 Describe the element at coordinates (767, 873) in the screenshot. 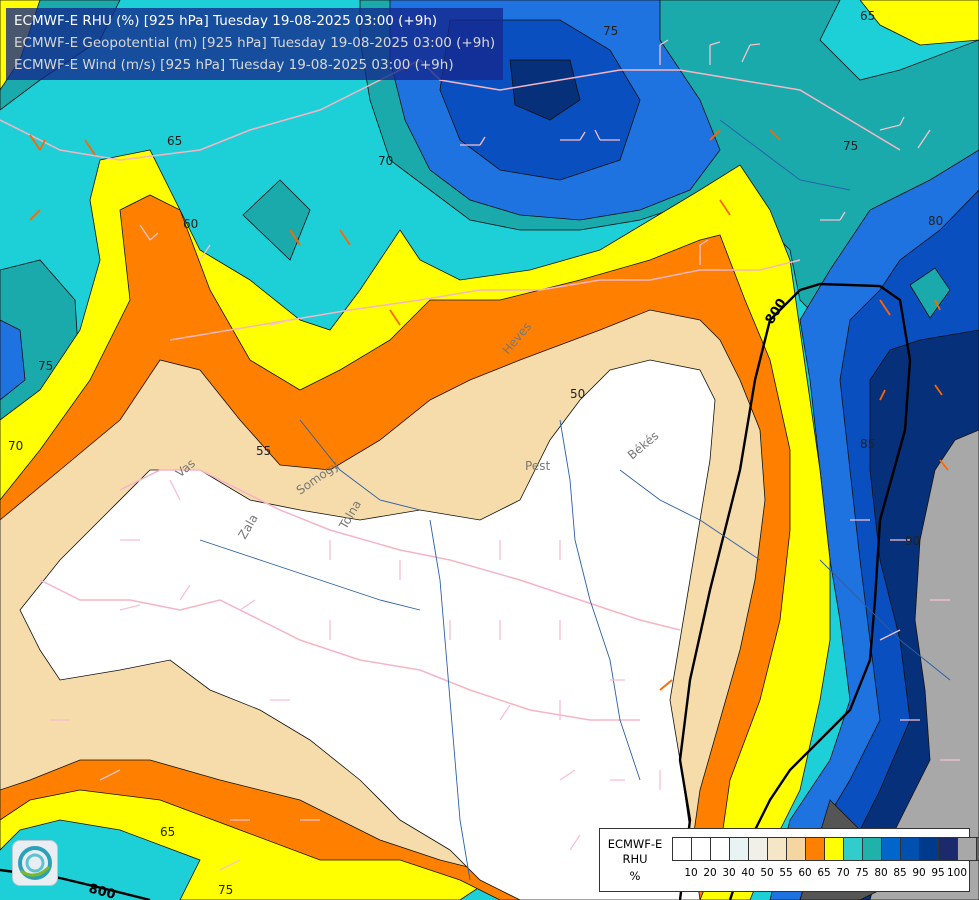

I see `legend-tick-label: 50` at that location.